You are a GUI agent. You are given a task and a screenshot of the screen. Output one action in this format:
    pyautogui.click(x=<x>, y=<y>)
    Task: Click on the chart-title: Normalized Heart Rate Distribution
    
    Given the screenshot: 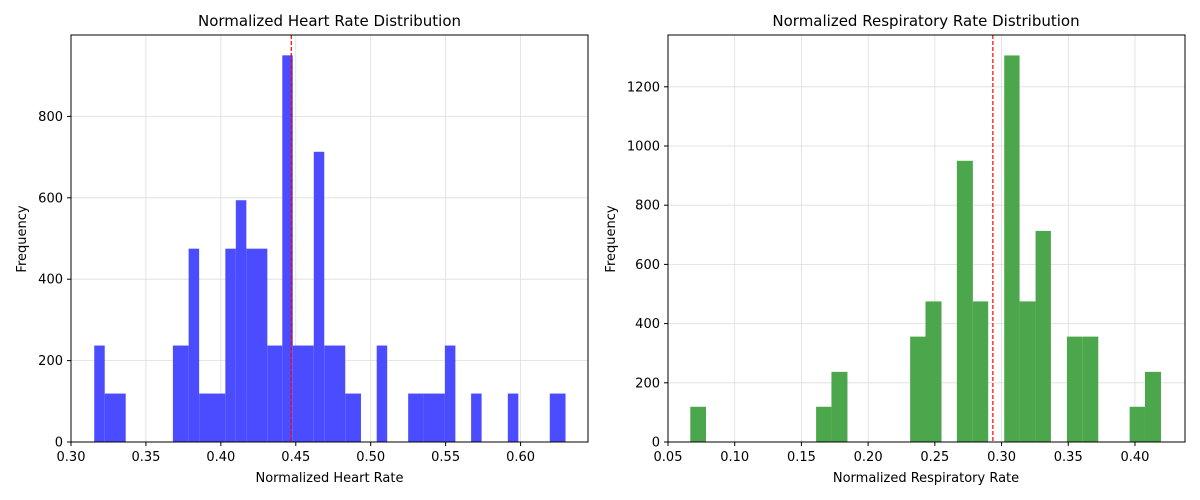 What is the action you would take?
    pyautogui.click(x=329, y=21)
    